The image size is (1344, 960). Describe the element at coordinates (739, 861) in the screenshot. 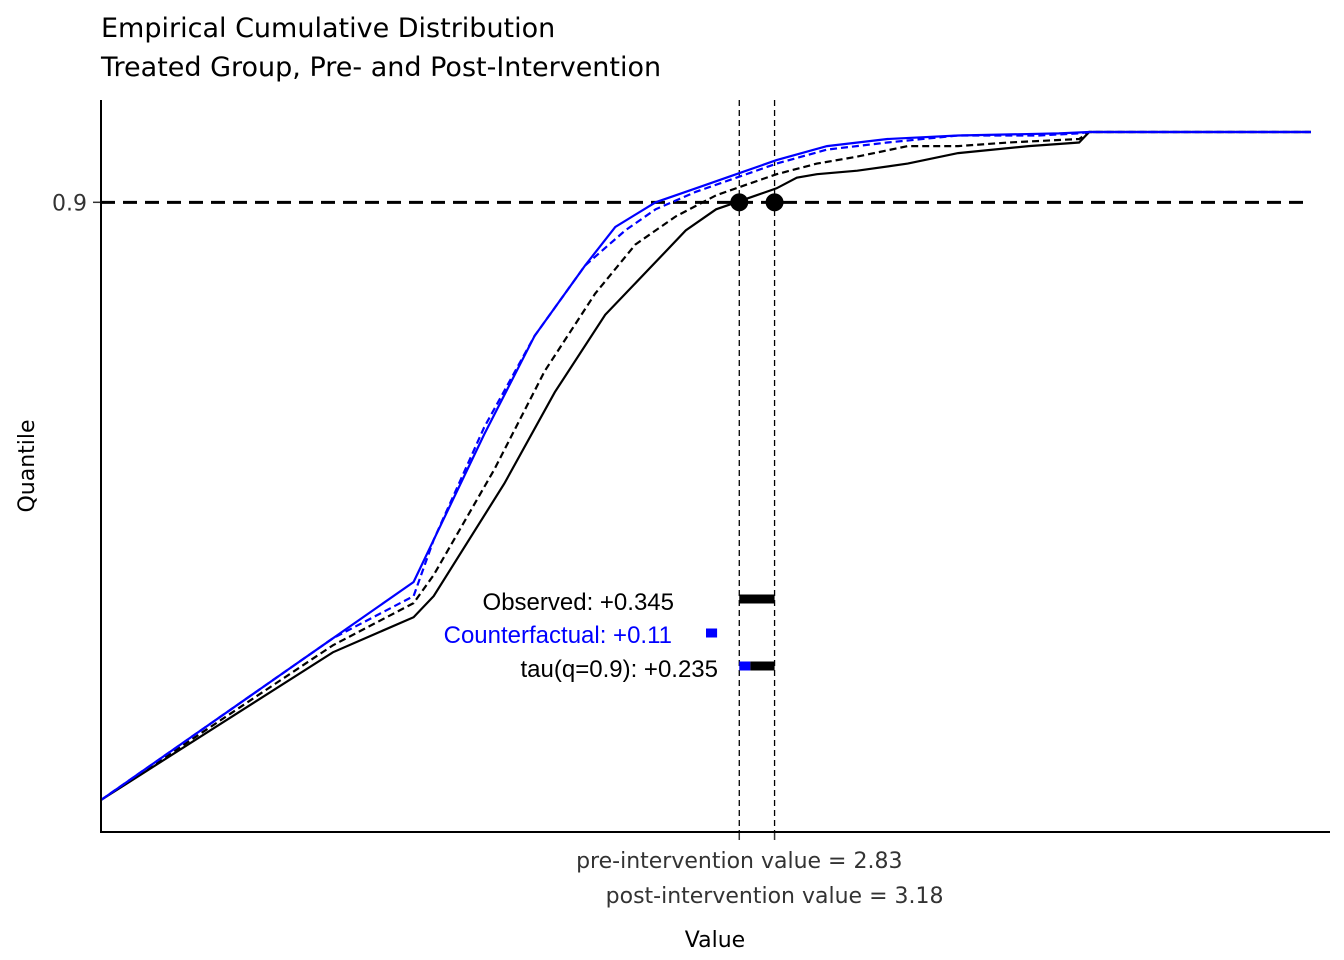

I see `x-tick-label-pre: pre-intervention value = 2.83` at that location.